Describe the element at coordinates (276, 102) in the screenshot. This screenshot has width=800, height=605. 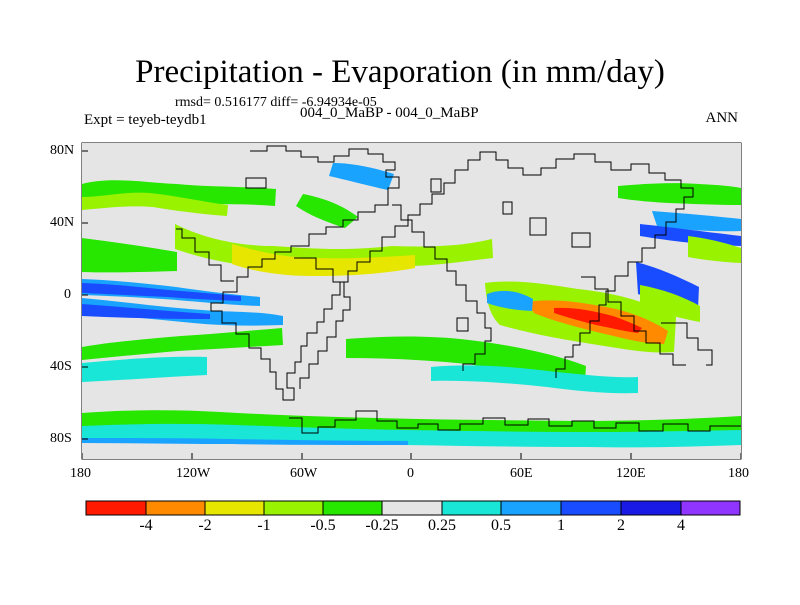
I see `stats-text: rmsd= 0.516177 diff= -6.94934e-05` at that location.